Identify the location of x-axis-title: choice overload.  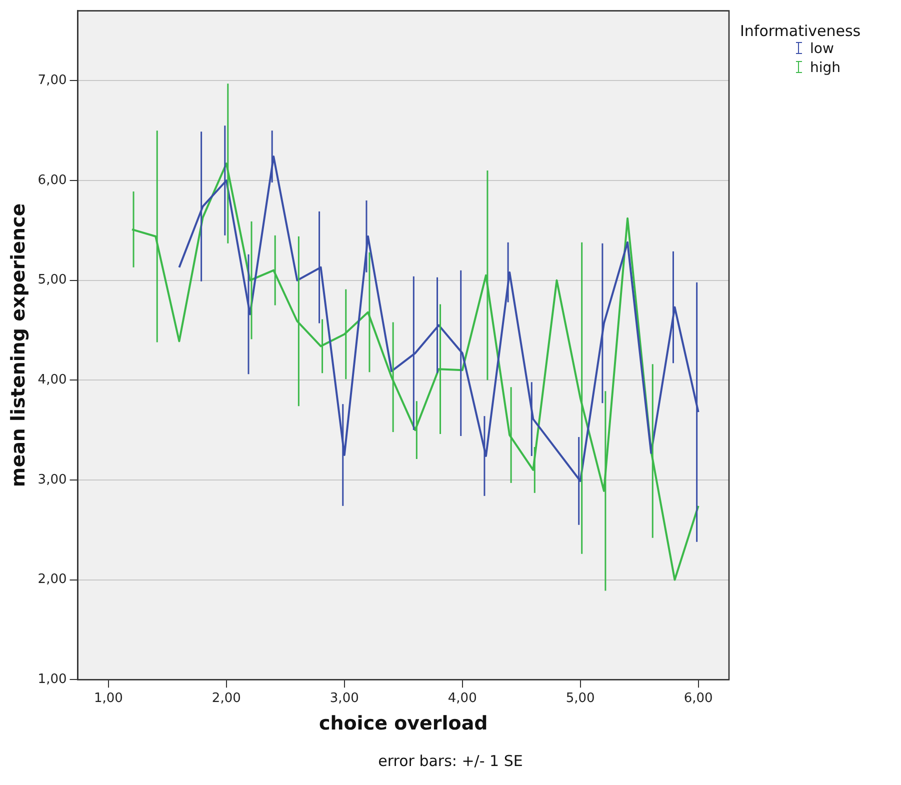
(403, 723).